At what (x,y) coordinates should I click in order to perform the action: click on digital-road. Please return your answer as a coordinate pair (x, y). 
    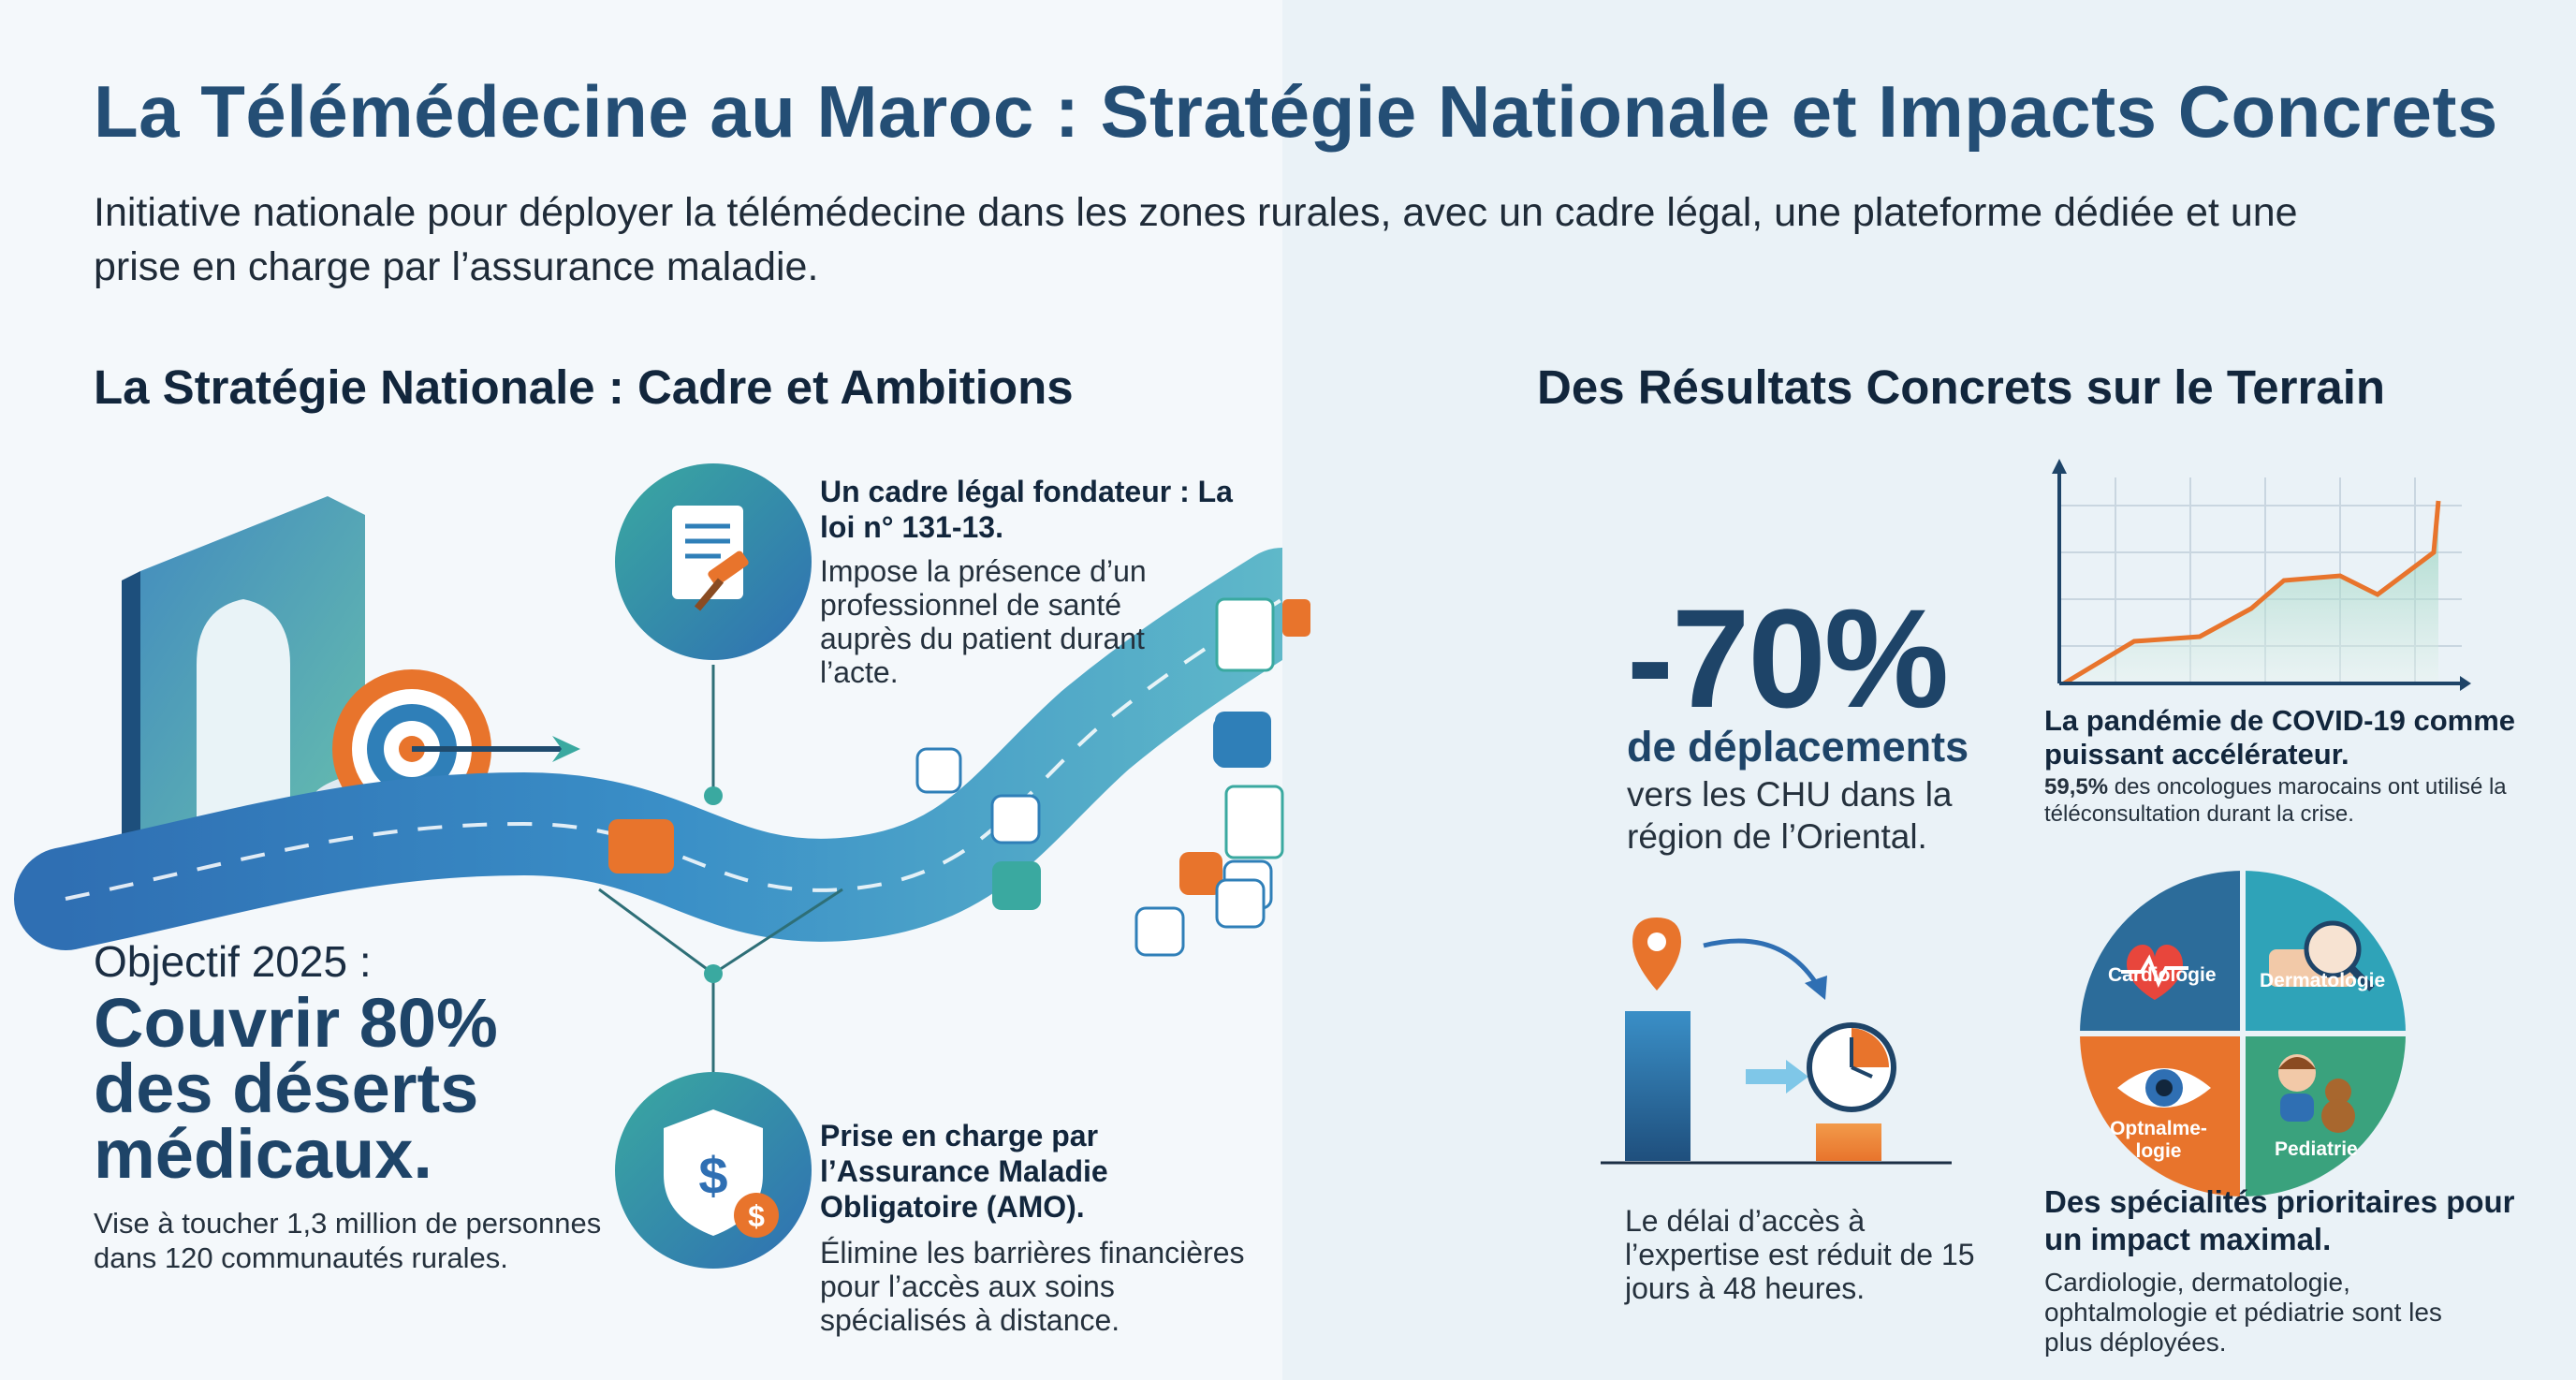
    Looking at the image, I should click on (648, 749).